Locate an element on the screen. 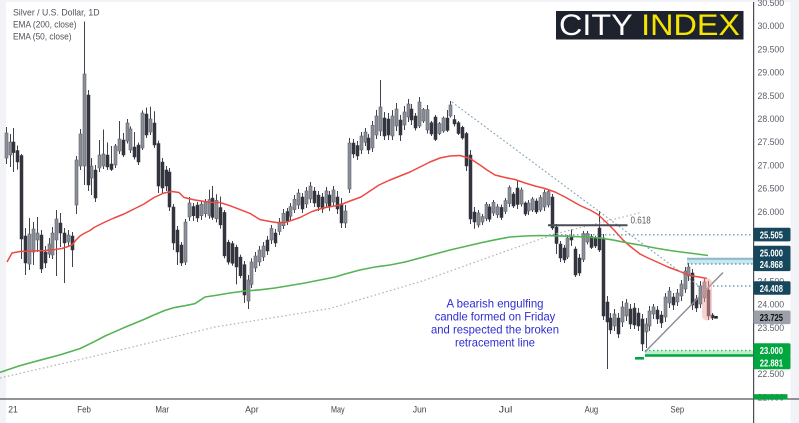 The image size is (799, 423). svg-text: Jun is located at coordinates (420, 409).